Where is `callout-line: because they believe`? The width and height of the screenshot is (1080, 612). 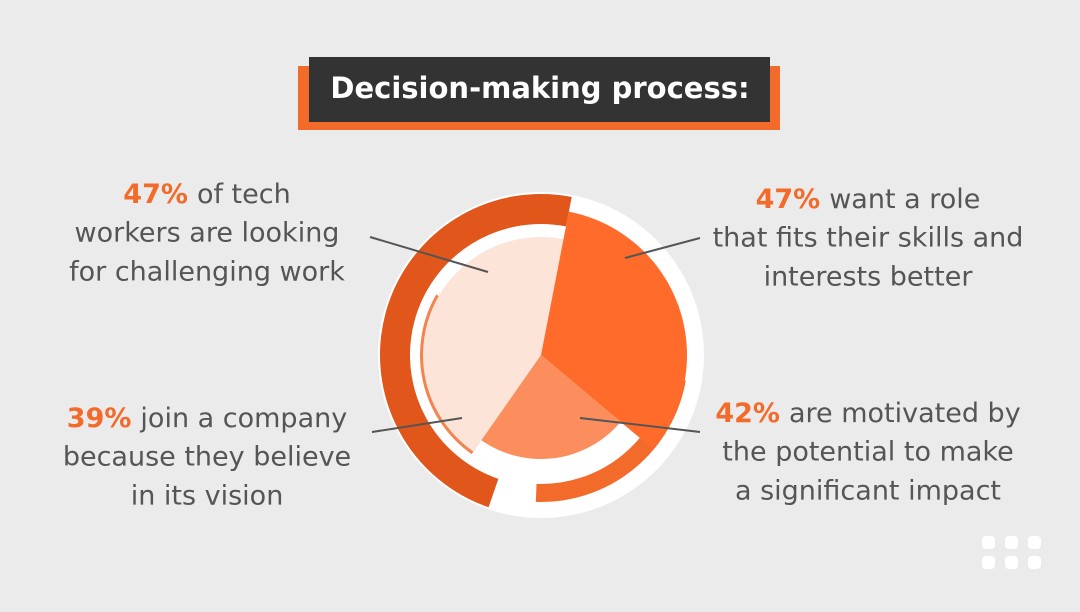 callout-line: because they believe is located at coordinates (207, 457).